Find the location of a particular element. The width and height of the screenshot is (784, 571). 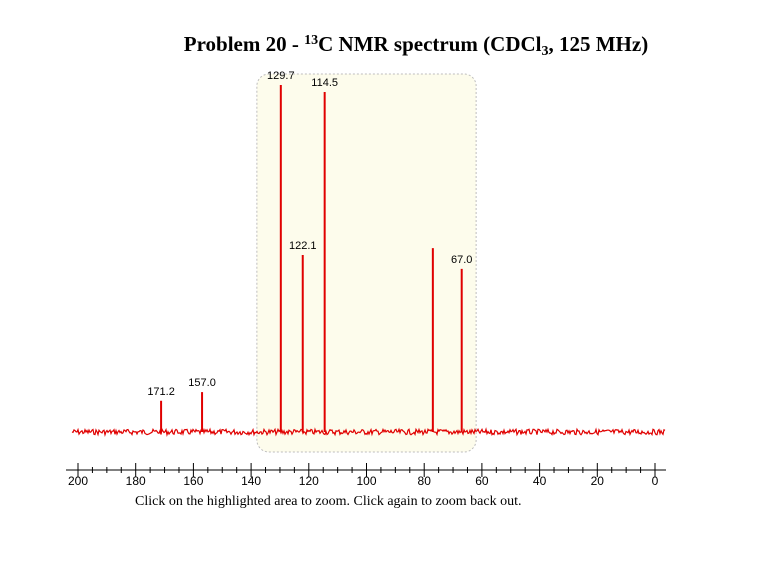

peak-label: 122.1 is located at coordinates (303, 246).